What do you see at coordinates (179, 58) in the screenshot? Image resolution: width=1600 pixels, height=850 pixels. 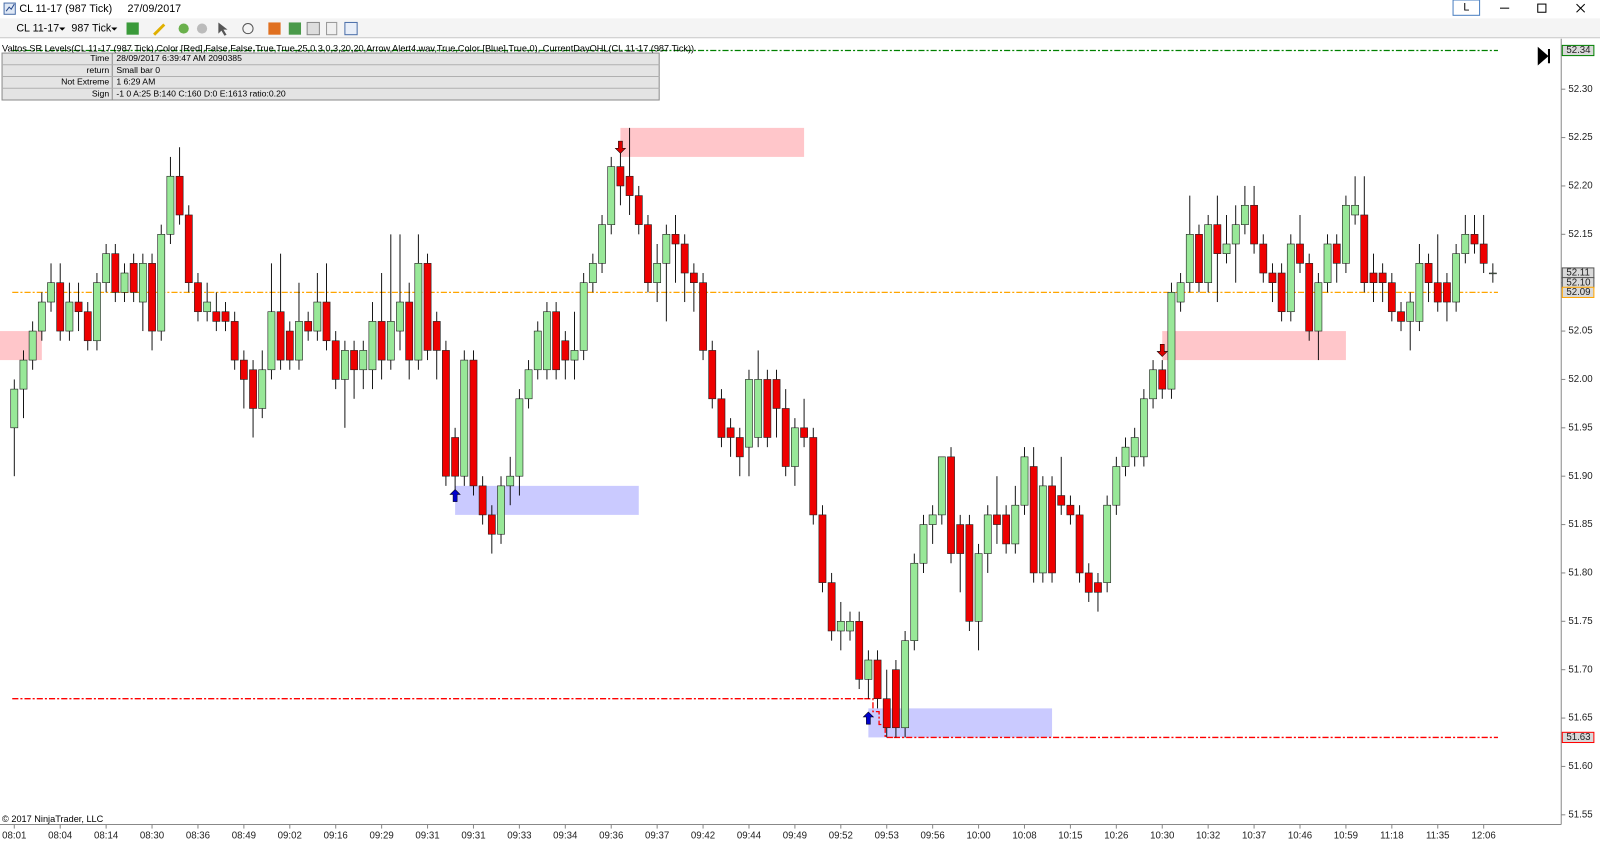 I see `info-value: 28/09/2017 6:39:47 AM 2090385` at bounding box center [179, 58].